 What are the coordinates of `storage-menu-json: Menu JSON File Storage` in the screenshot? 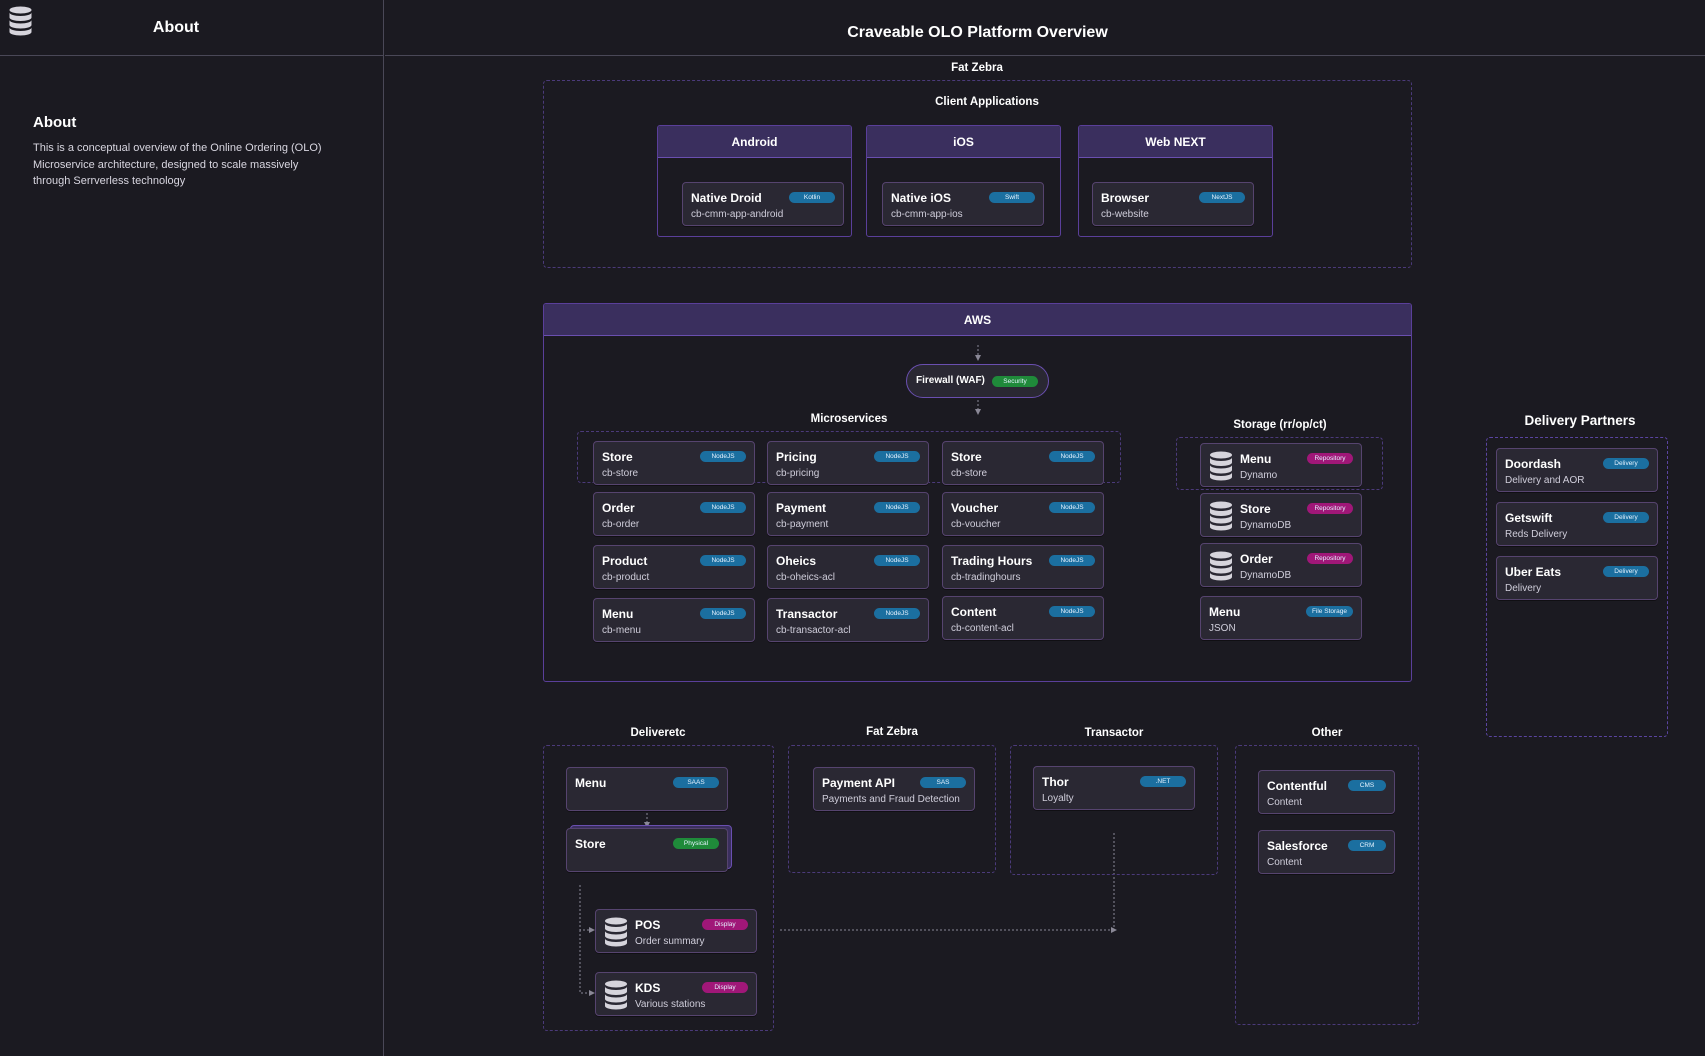 It's located at (1281, 618).